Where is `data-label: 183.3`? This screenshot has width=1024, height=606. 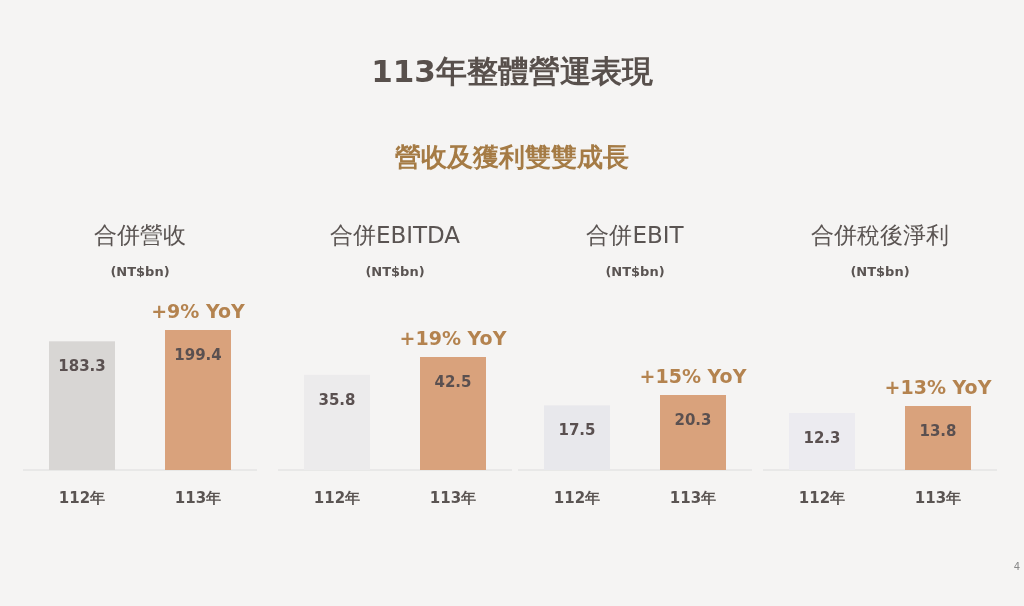 data-label: 183.3 is located at coordinates (82, 366).